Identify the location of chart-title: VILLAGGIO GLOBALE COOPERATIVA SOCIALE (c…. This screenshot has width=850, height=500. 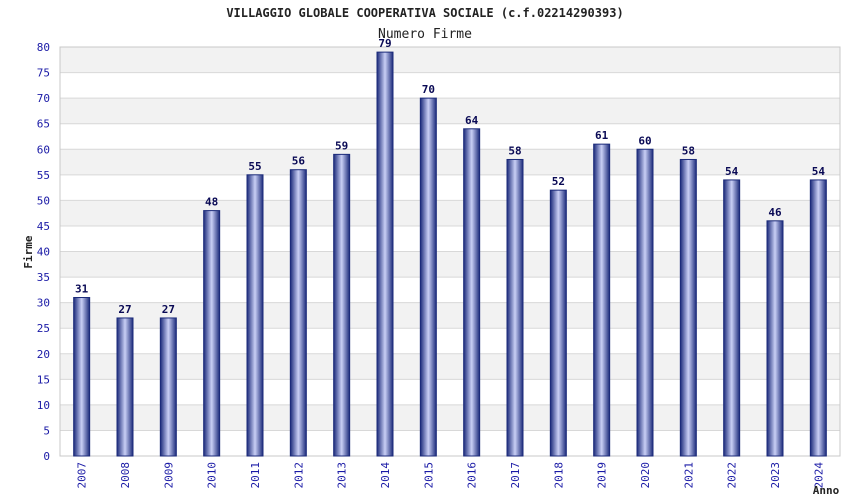
(424, 13).